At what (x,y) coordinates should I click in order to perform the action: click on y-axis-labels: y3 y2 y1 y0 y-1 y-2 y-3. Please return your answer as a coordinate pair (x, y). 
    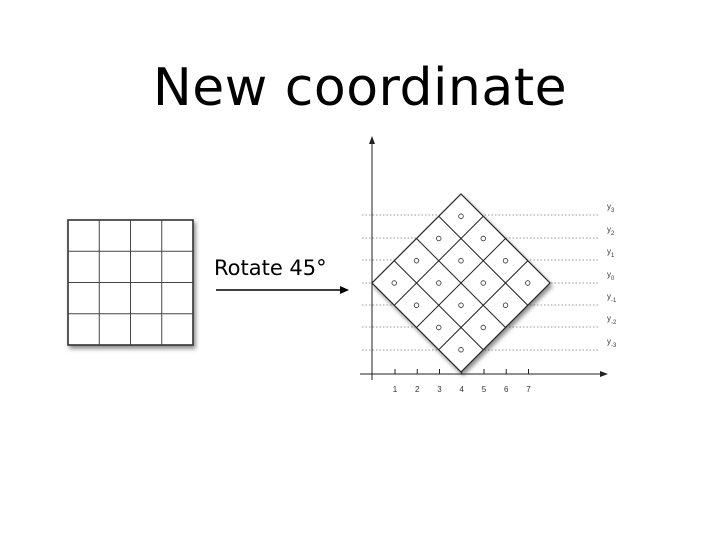
    Looking at the image, I should click on (612, 275).